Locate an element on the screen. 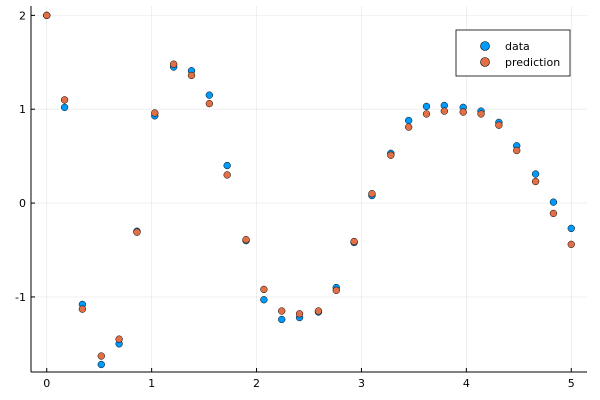 The image size is (600, 400). y-tick-label: 1 is located at coordinates (22, 109).